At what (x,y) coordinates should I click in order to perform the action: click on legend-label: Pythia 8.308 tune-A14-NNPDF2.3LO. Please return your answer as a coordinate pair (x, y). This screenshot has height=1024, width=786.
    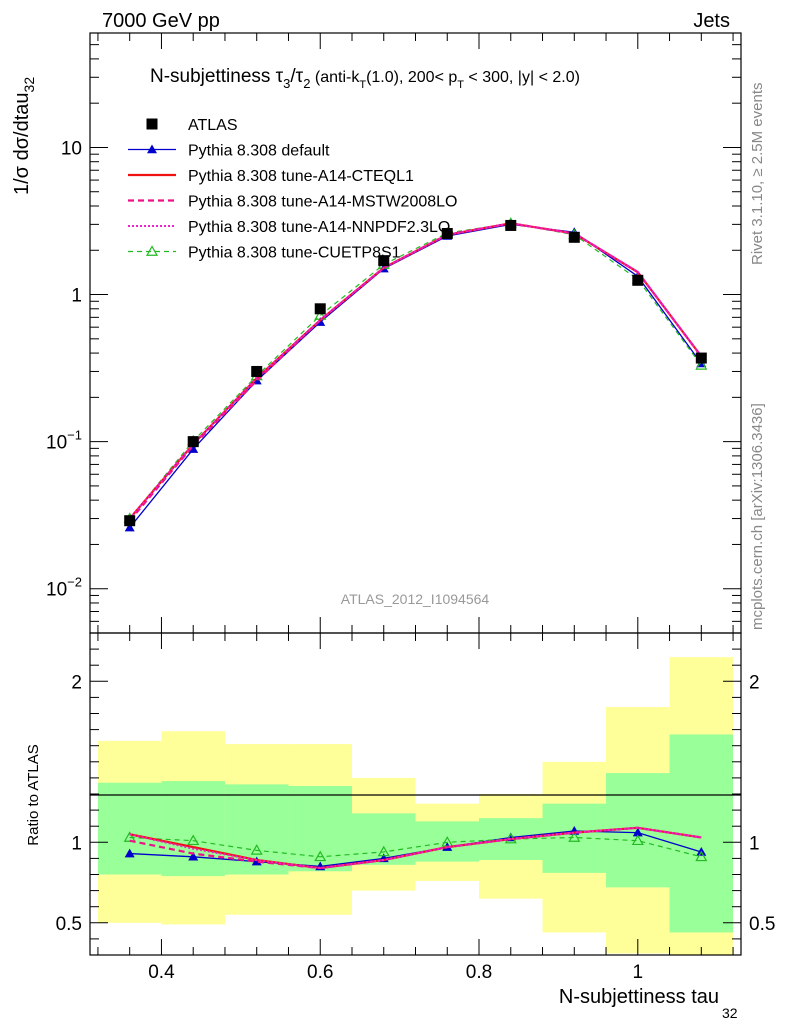
    Looking at the image, I should click on (319, 227).